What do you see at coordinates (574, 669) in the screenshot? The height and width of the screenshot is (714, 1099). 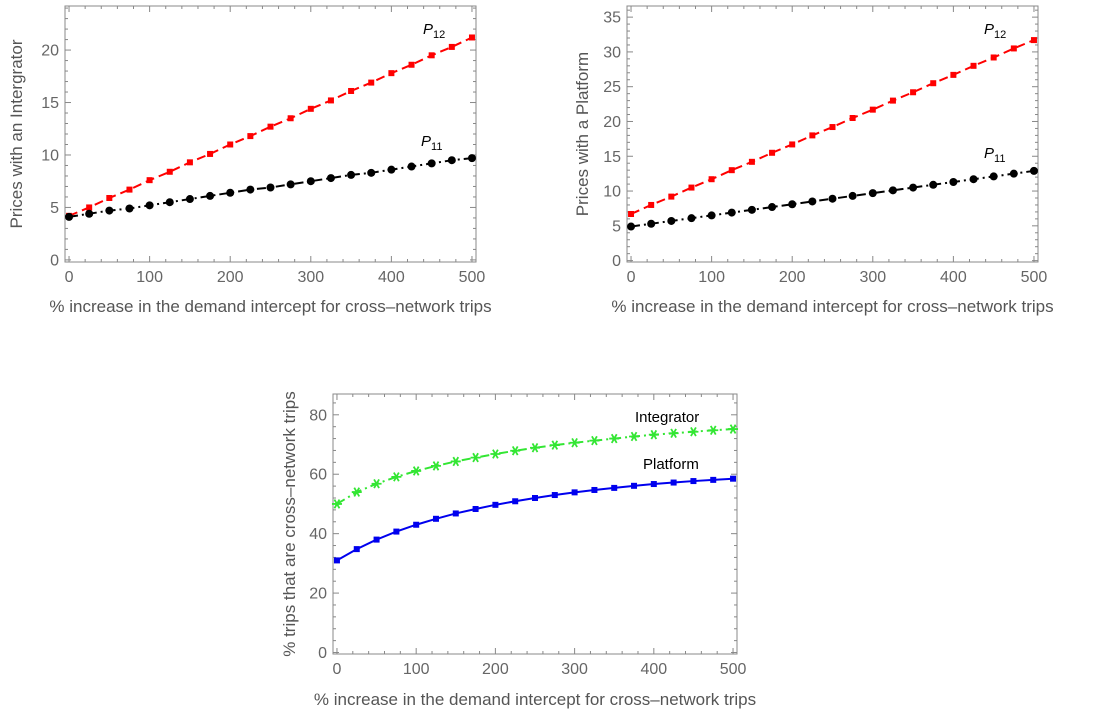 I see `x-tick-label: 300` at bounding box center [574, 669].